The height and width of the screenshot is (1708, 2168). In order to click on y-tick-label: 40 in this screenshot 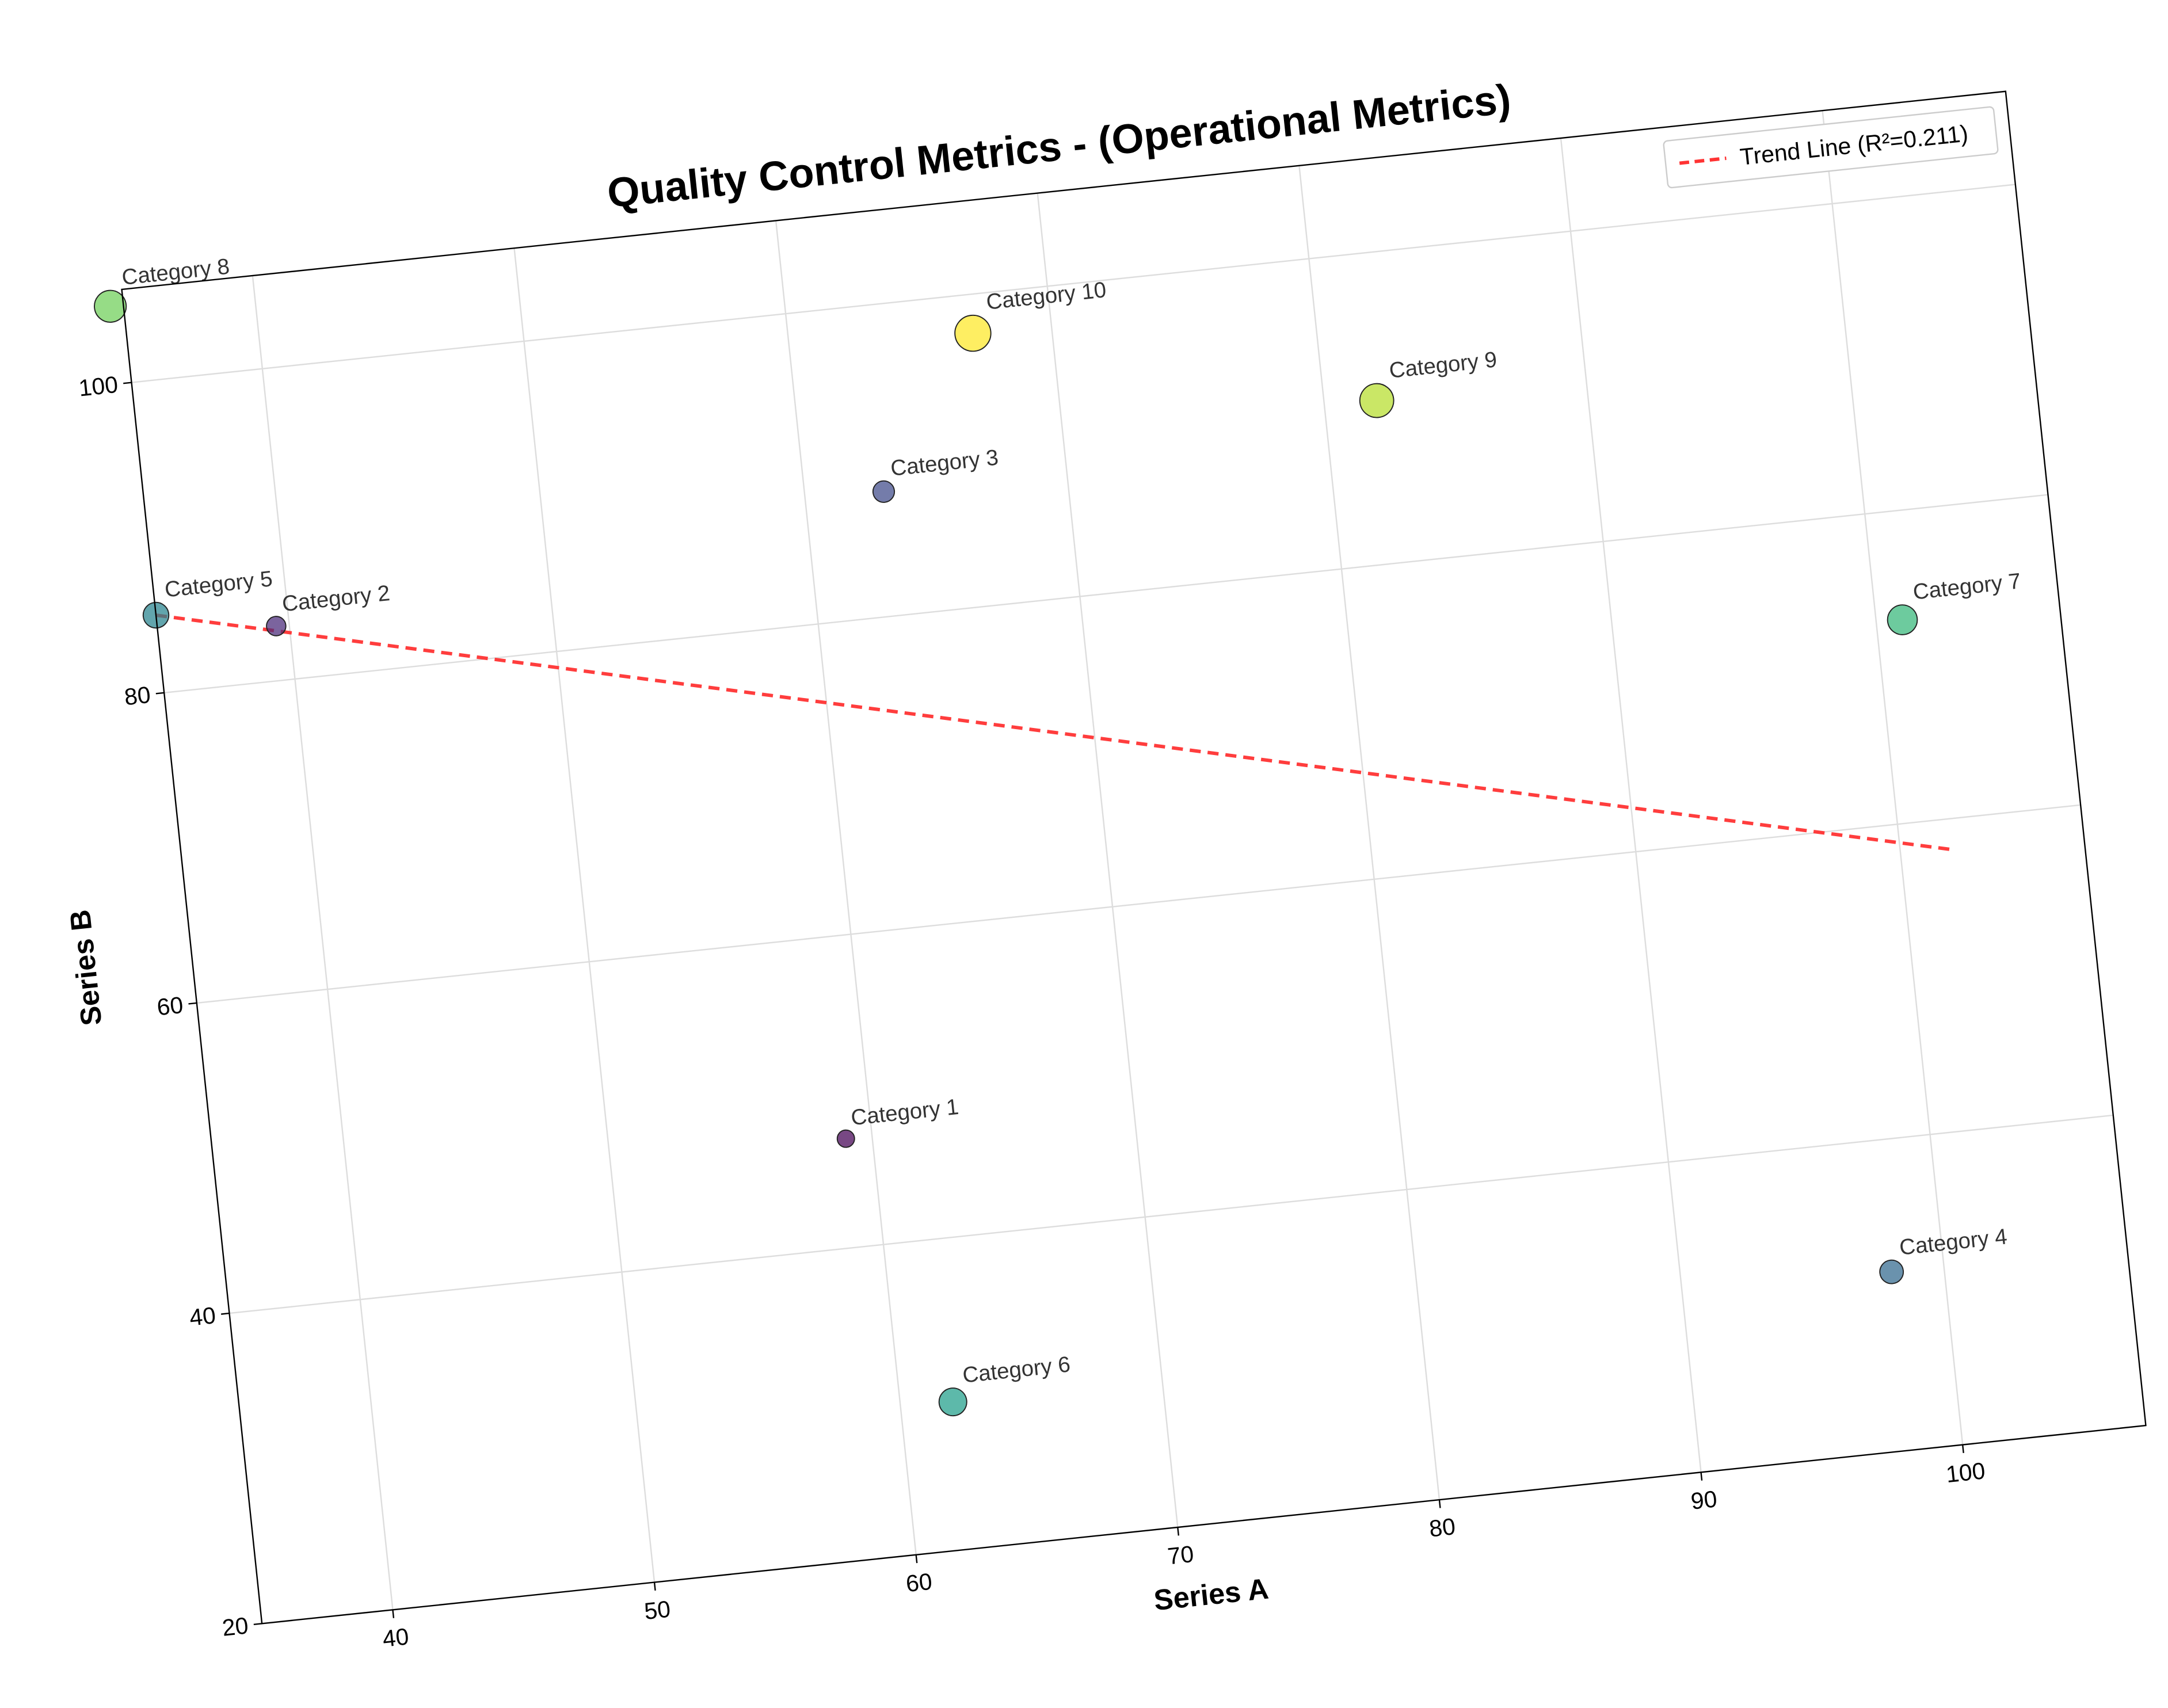, I will do `click(202, 1316)`.